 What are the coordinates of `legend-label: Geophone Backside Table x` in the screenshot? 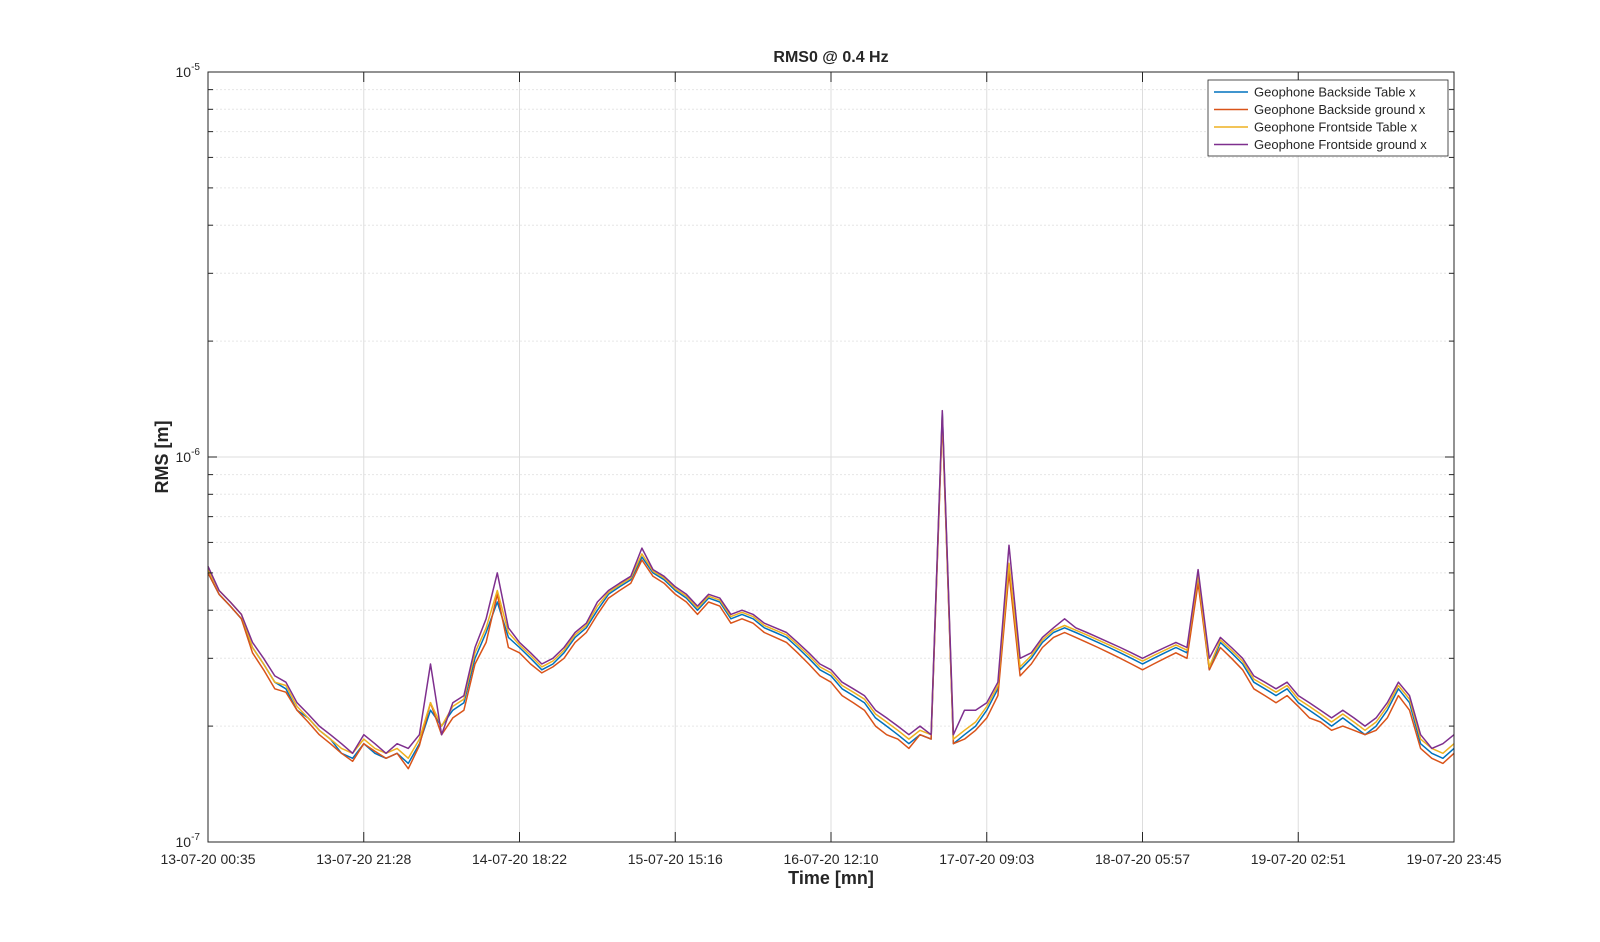 It's located at (1335, 92).